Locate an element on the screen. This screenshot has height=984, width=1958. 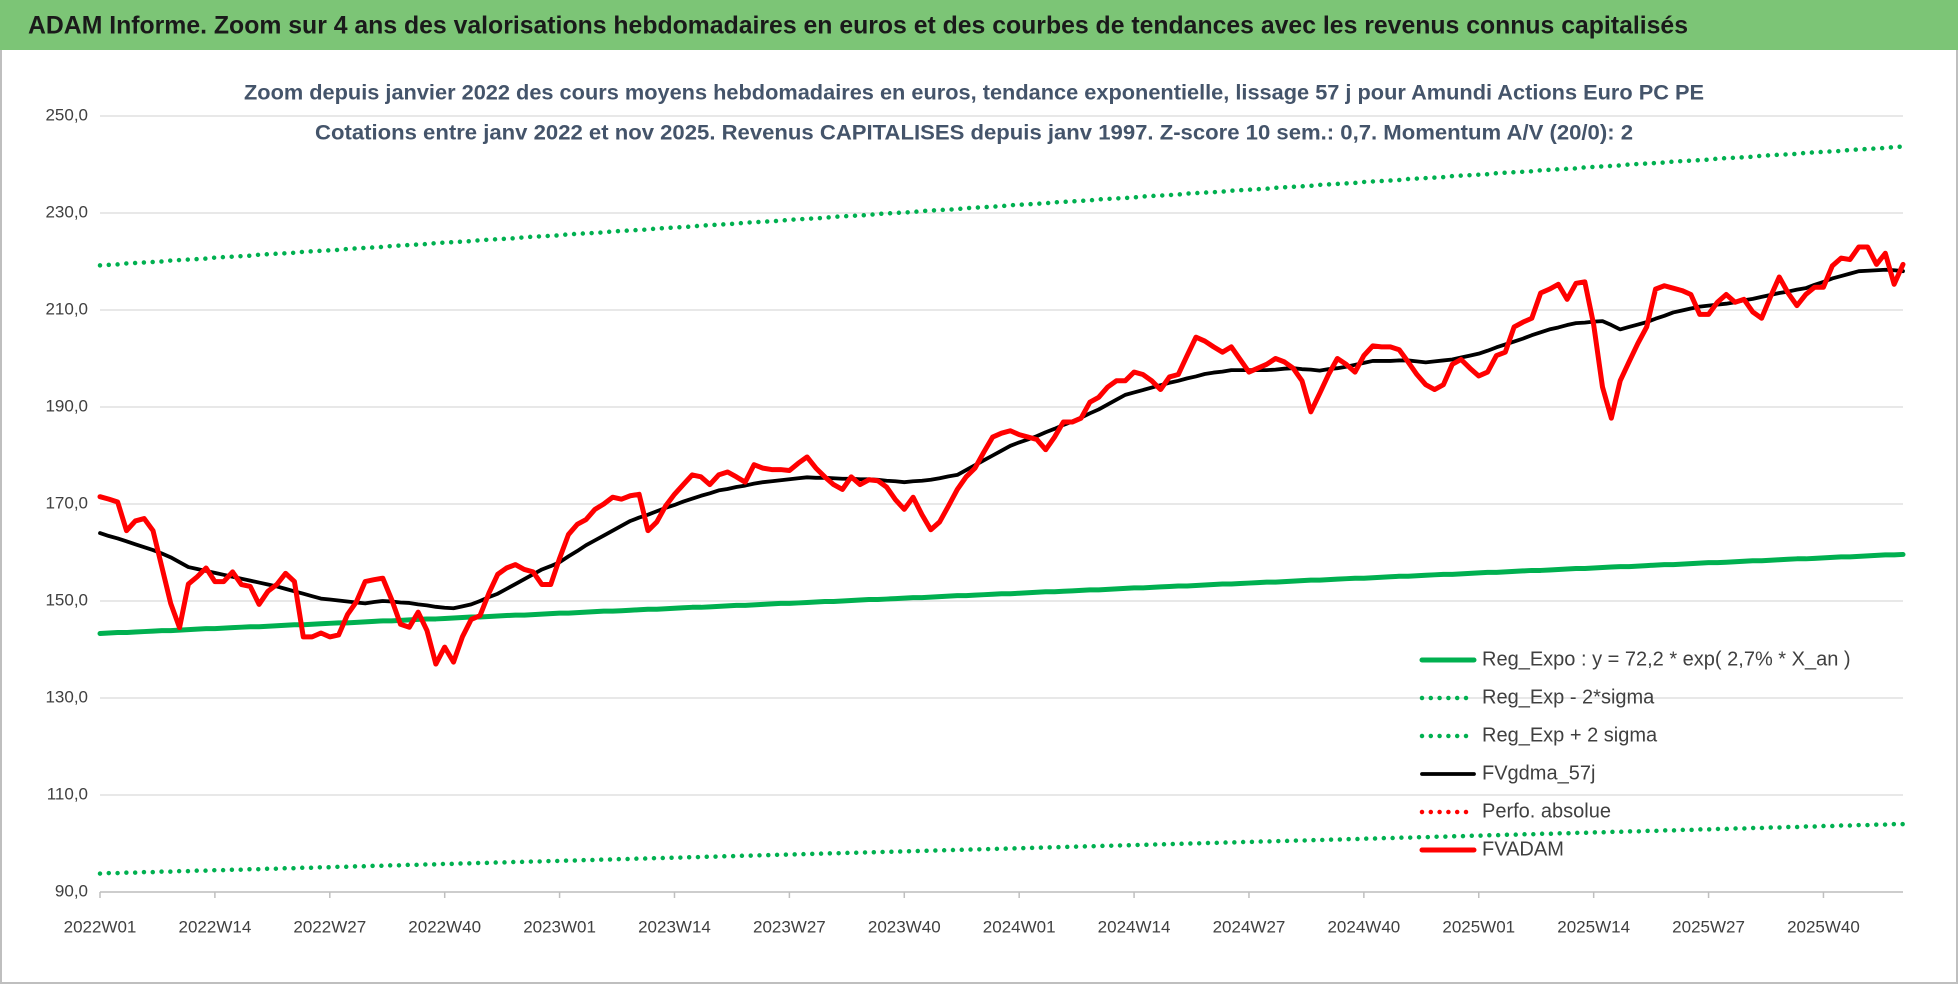
legend-label: Reg_Expo : y = 72,2 * exp( 2,7% * X_an ) is located at coordinates (1666, 659).